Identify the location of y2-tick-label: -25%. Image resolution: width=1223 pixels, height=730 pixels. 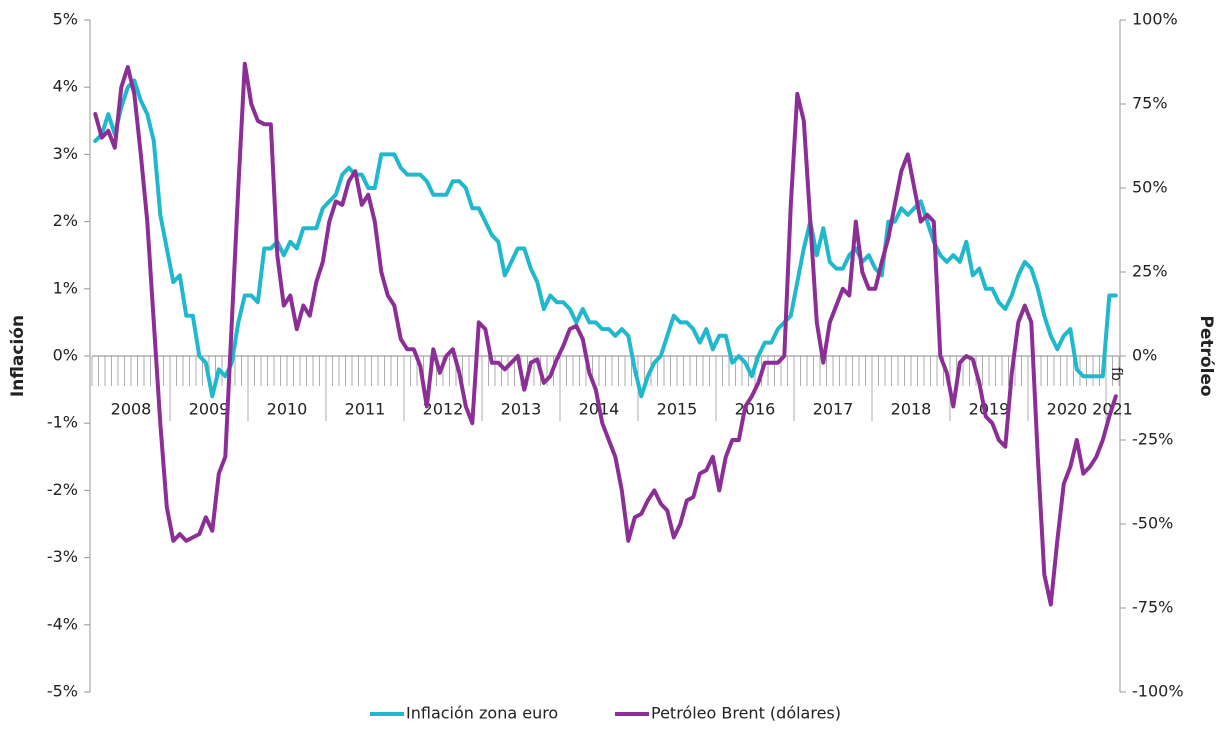
(1152, 439).